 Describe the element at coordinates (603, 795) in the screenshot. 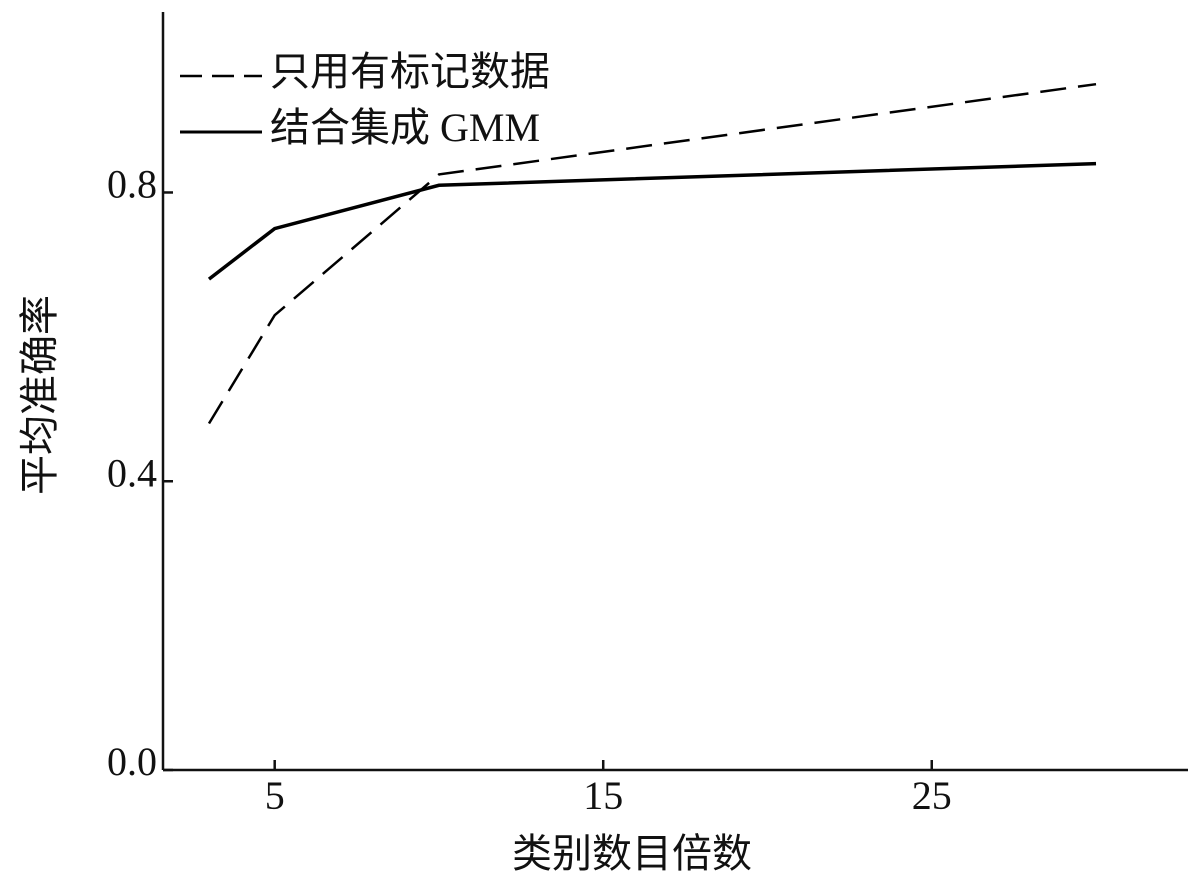

I see `x-tick-label: 15` at that location.